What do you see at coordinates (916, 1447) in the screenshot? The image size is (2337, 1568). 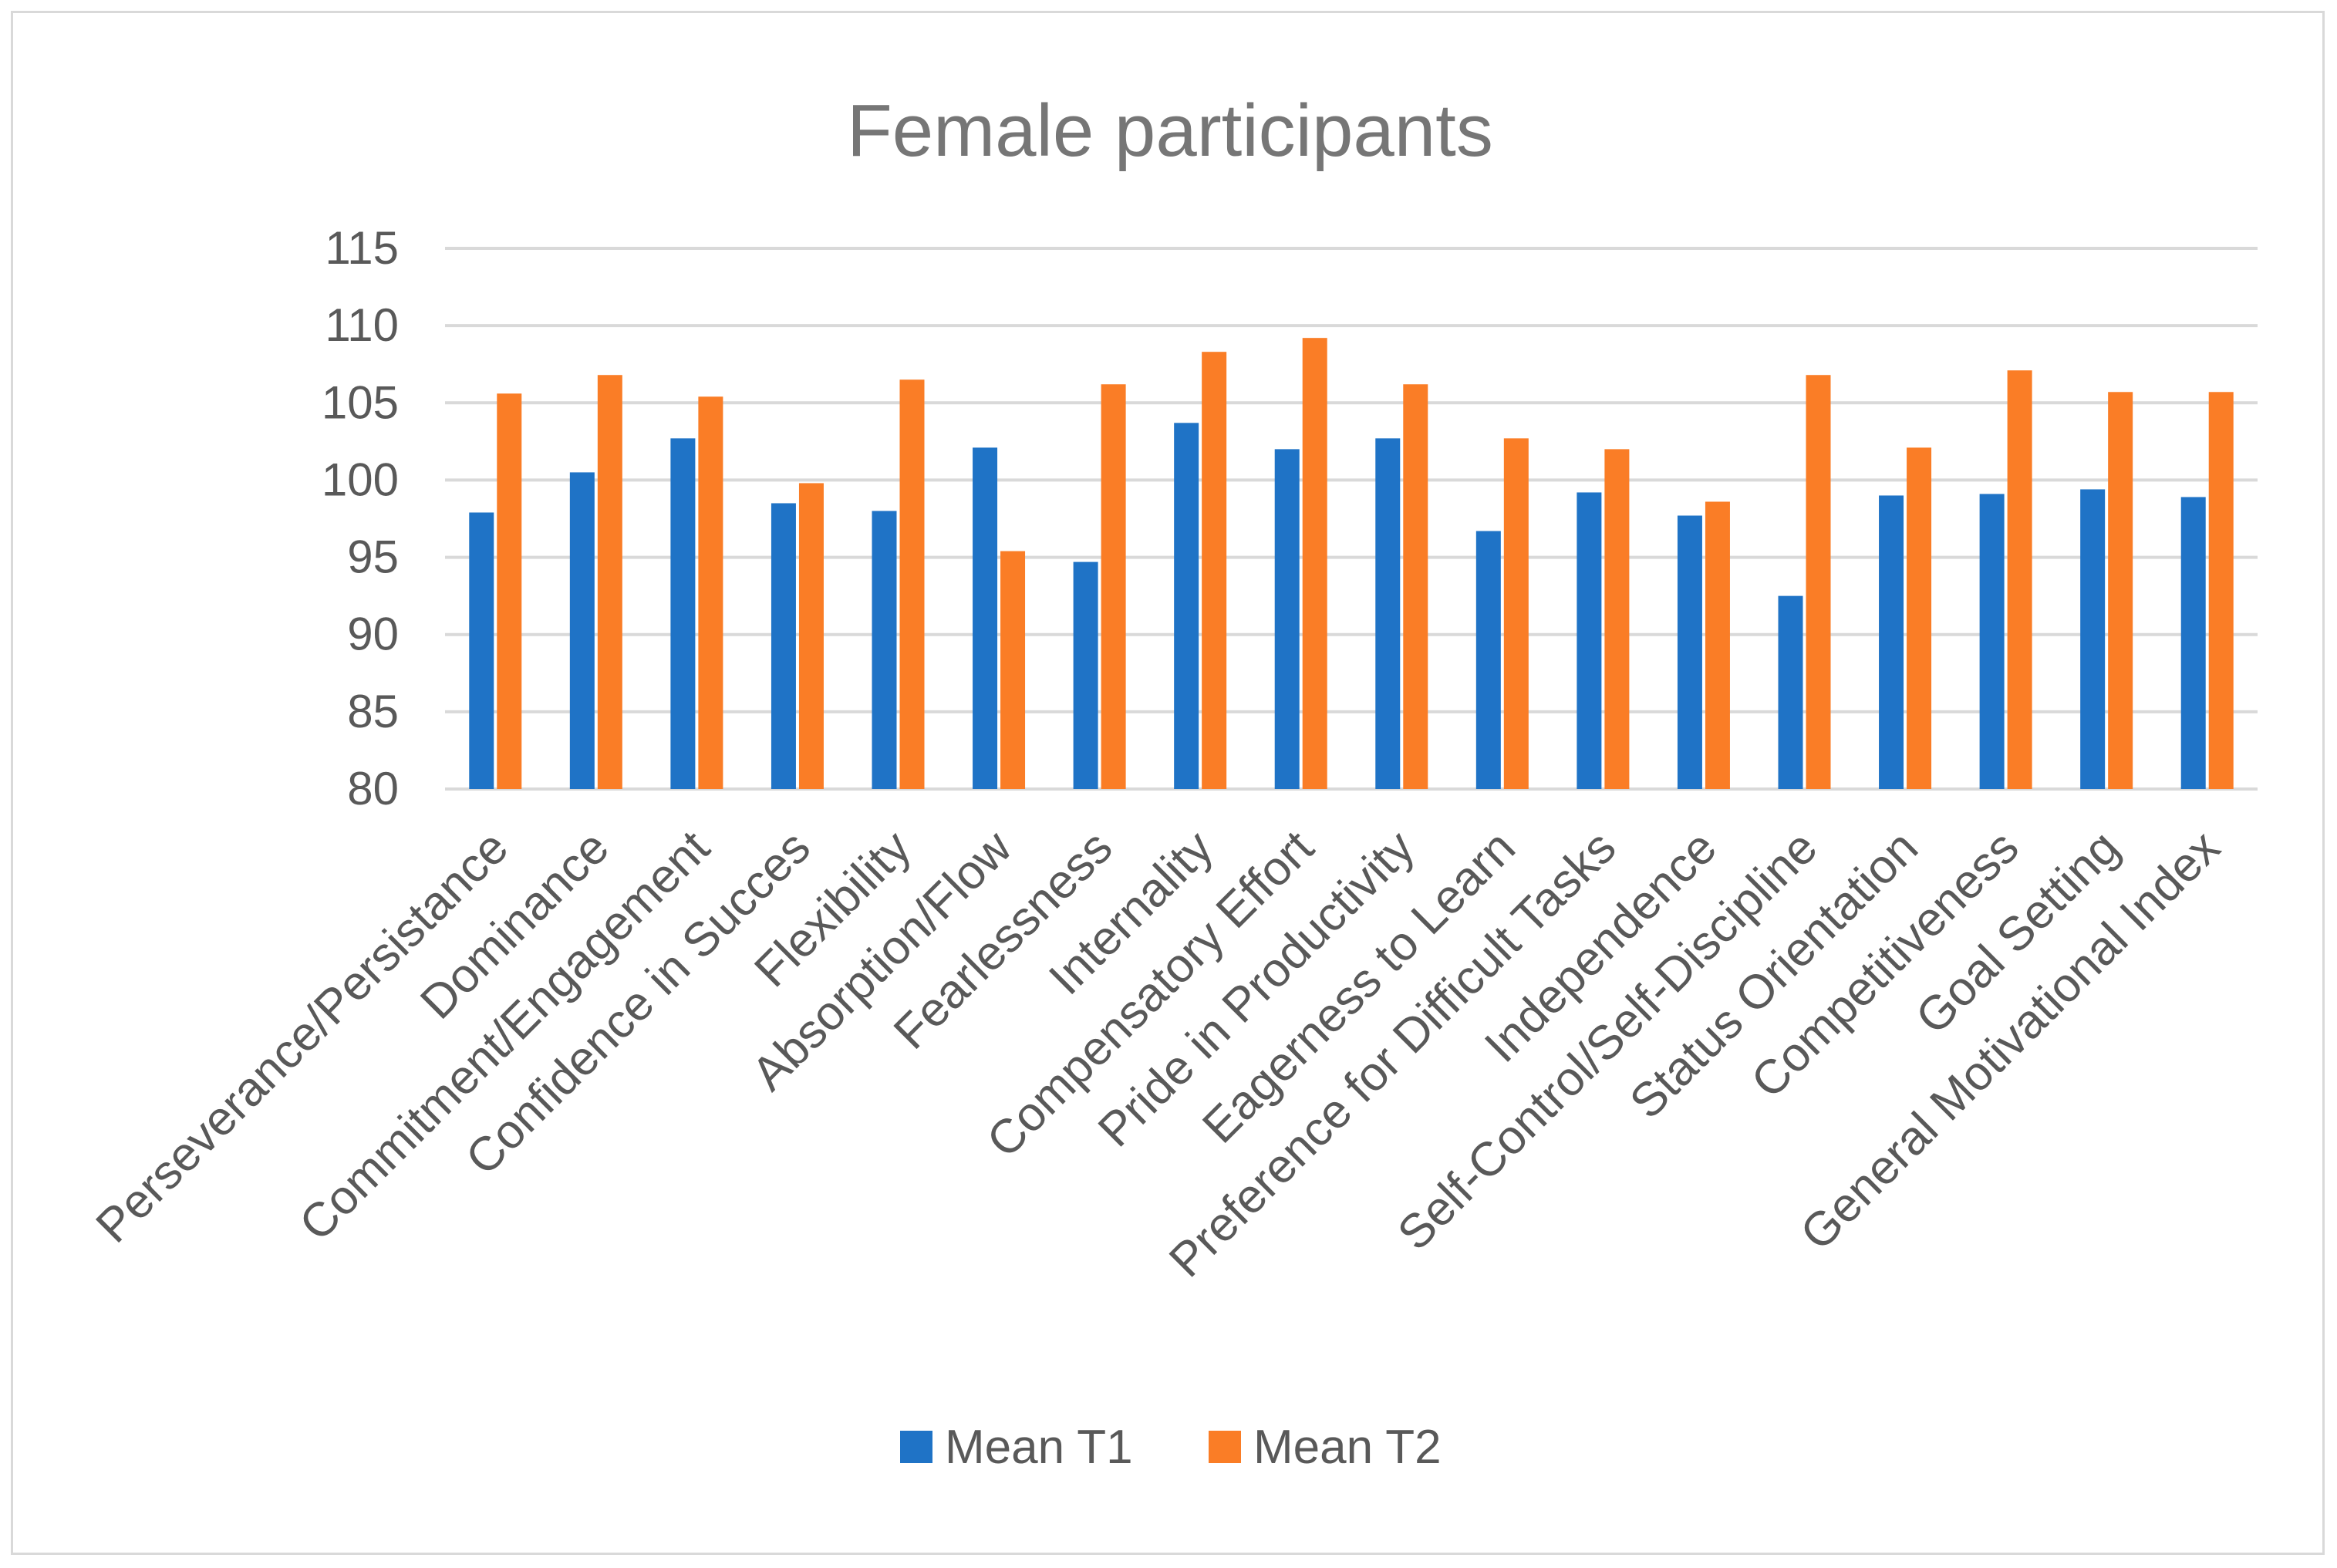 I see `legend-swatch-t1` at bounding box center [916, 1447].